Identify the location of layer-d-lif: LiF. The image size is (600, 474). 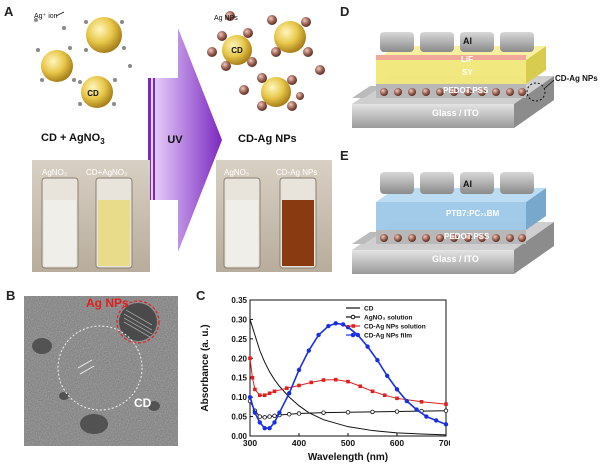
(467, 59).